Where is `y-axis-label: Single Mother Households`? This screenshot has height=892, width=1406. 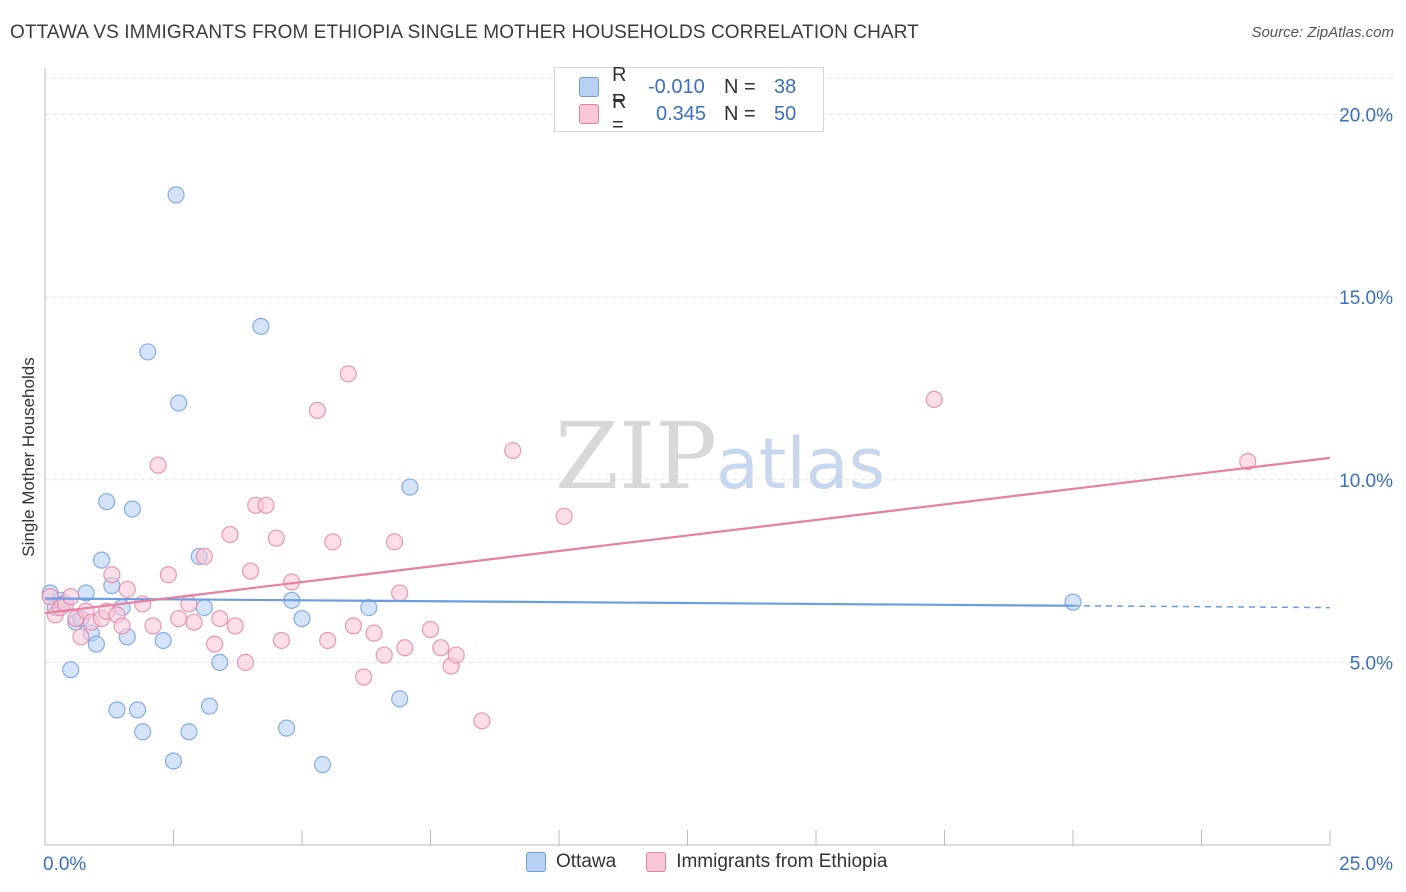
y-axis-label: Single Mother Households is located at coordinates (28, 456).